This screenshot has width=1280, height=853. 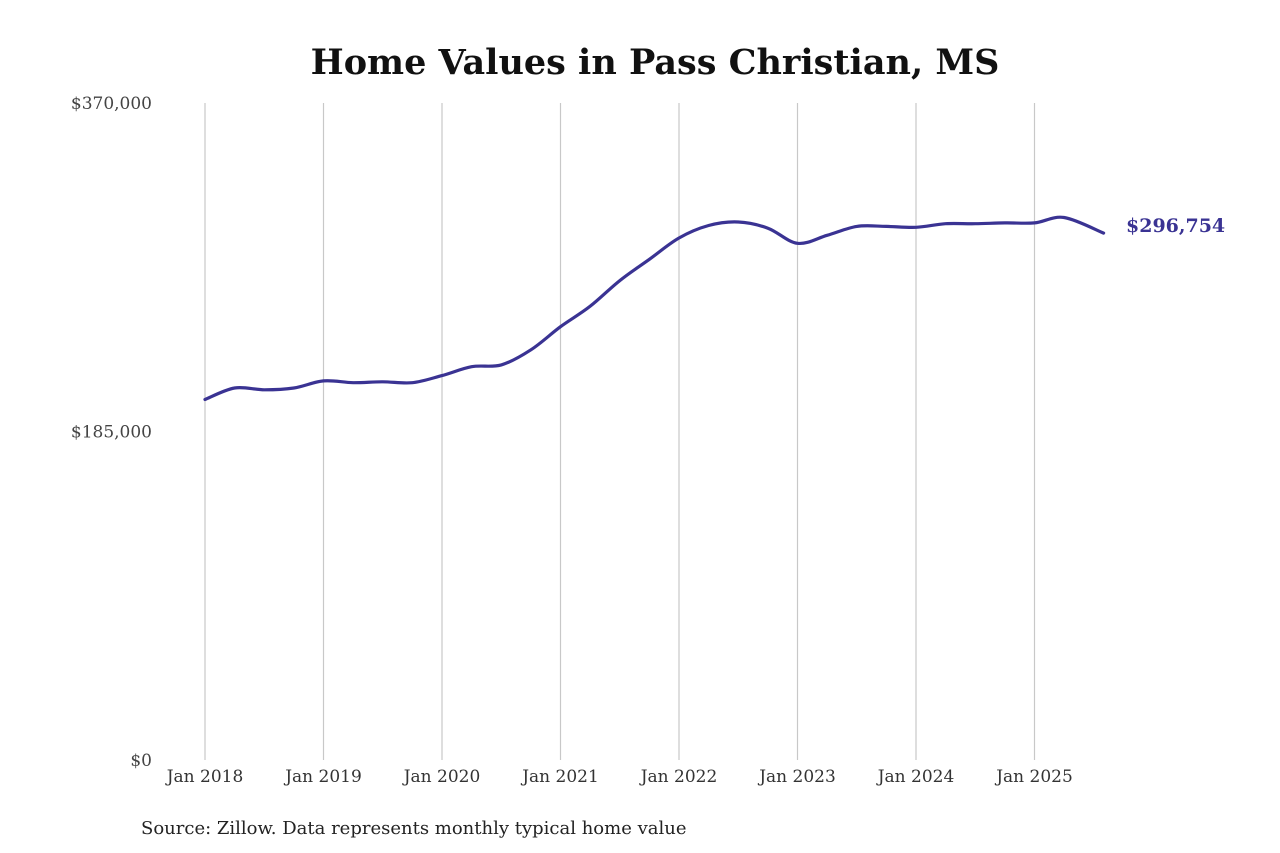 I want to click on x-tick-label: Jan 2020, so click(x=441, y=777).